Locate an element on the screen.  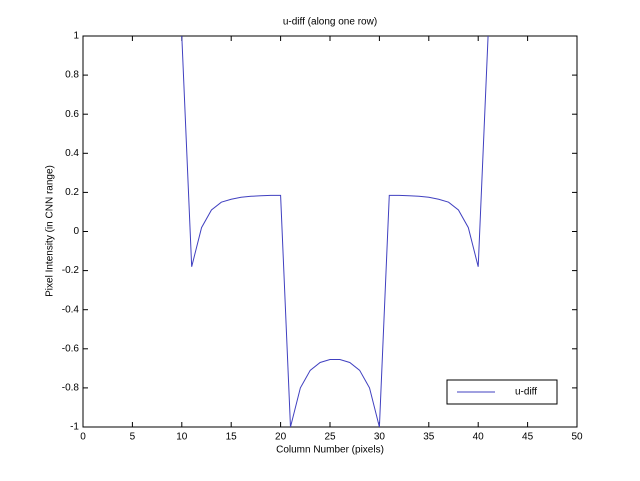
x-tick-label: 0 is located at coordinates (83, 437).